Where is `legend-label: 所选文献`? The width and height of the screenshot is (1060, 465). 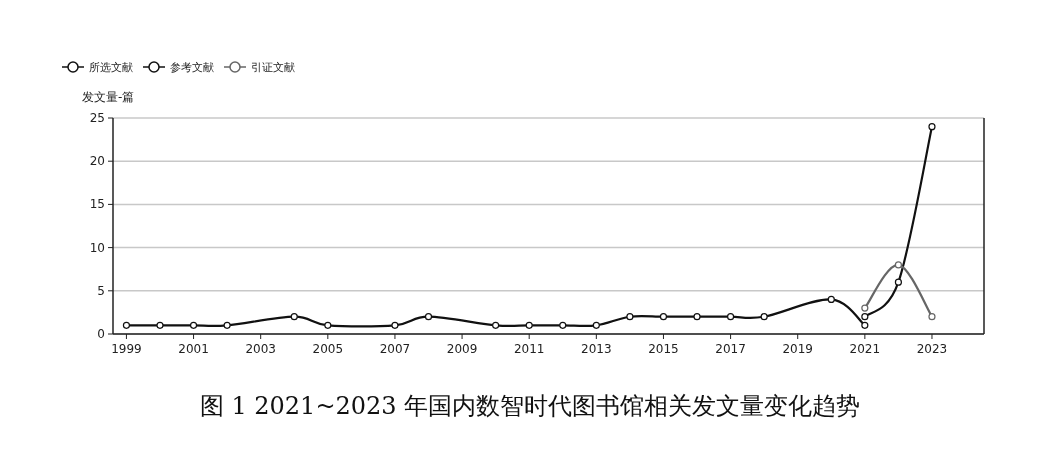
legend-label: 所选文献 is located at coordinates (111, 67).